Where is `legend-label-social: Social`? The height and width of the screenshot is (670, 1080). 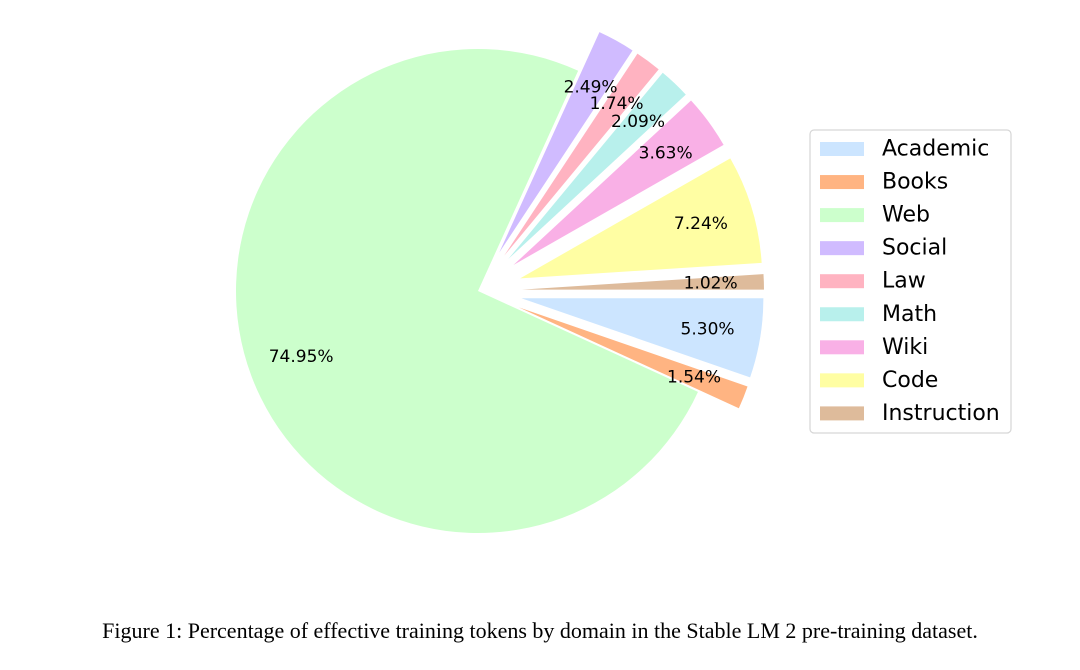 legend-label-social: Social is located at coordinates (914, 248).